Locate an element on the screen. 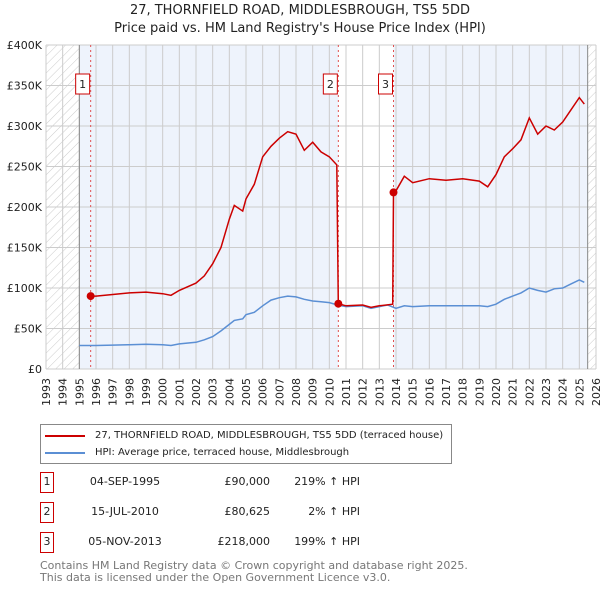  x-tick-label: 2009 is located at coordinates (313, 392).